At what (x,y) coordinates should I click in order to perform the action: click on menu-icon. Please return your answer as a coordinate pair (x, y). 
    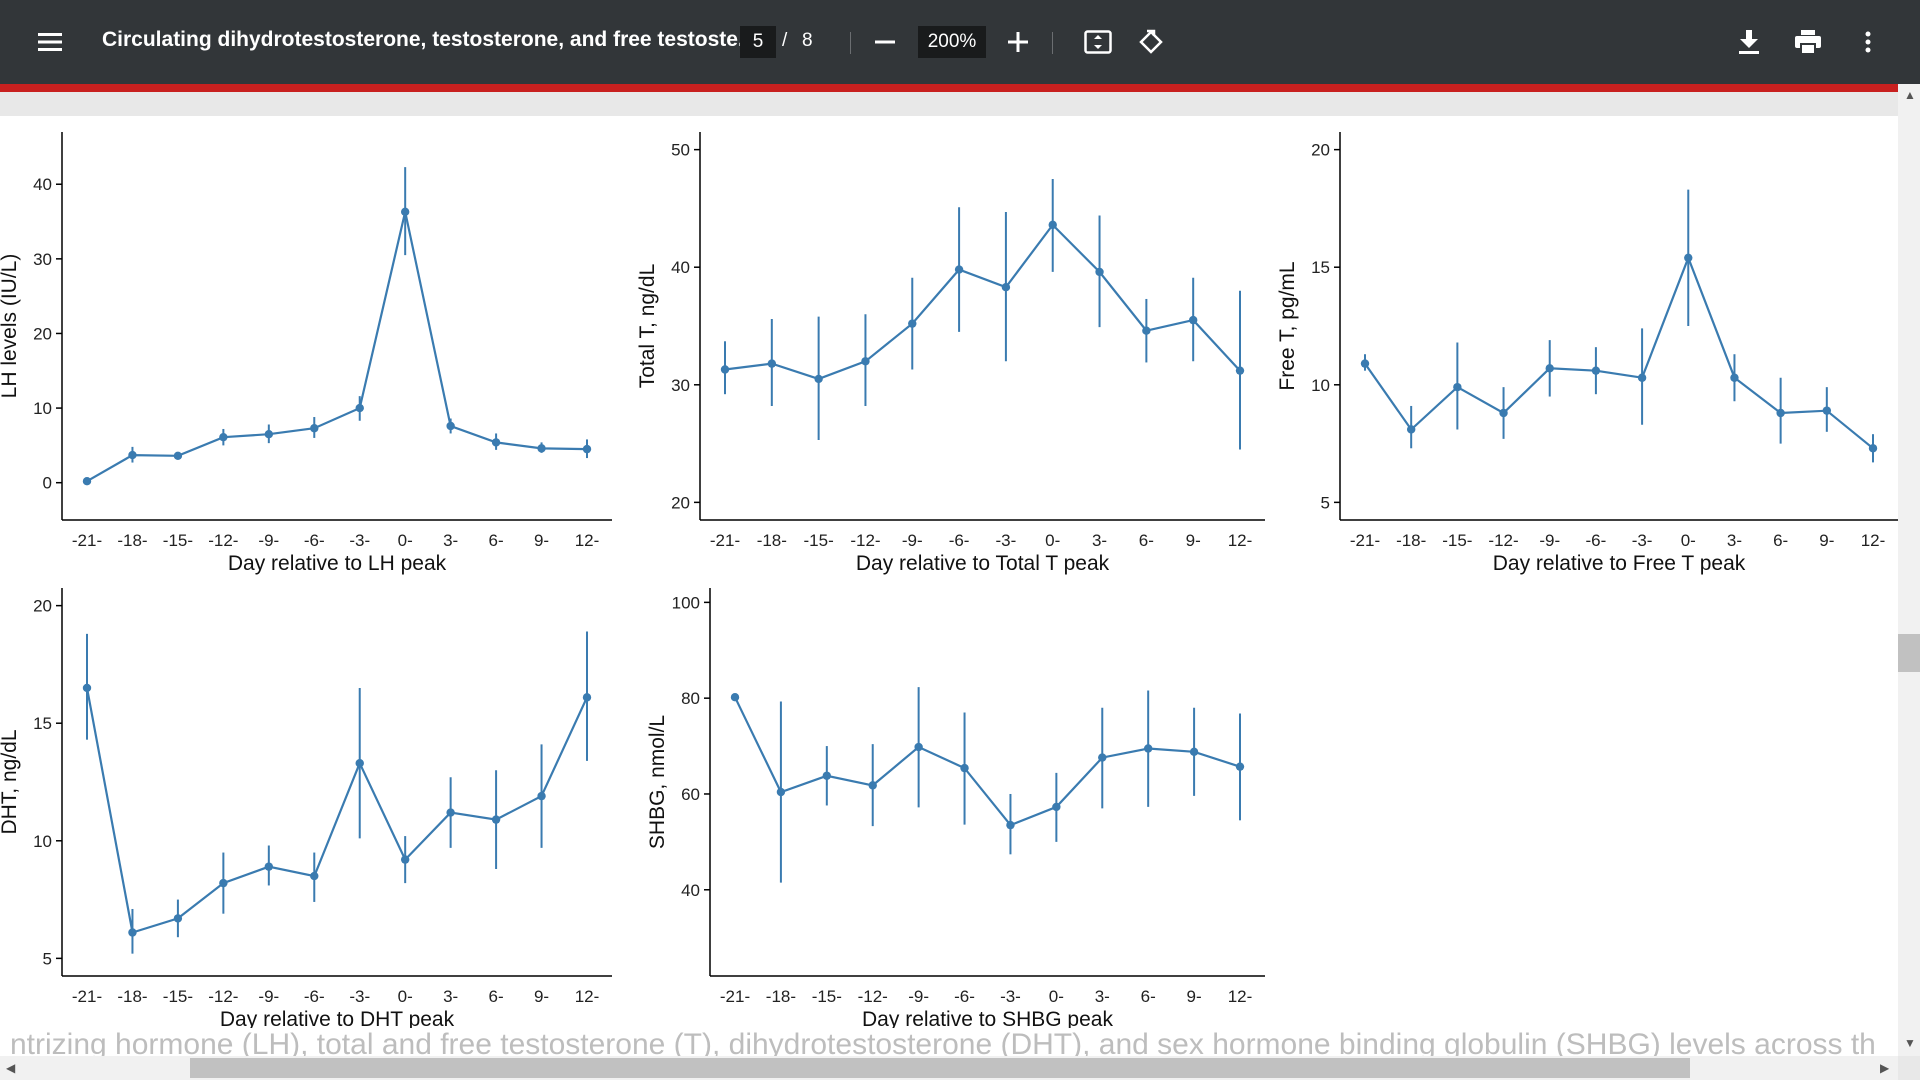
    Looking at the image, I should click on (50, 42).